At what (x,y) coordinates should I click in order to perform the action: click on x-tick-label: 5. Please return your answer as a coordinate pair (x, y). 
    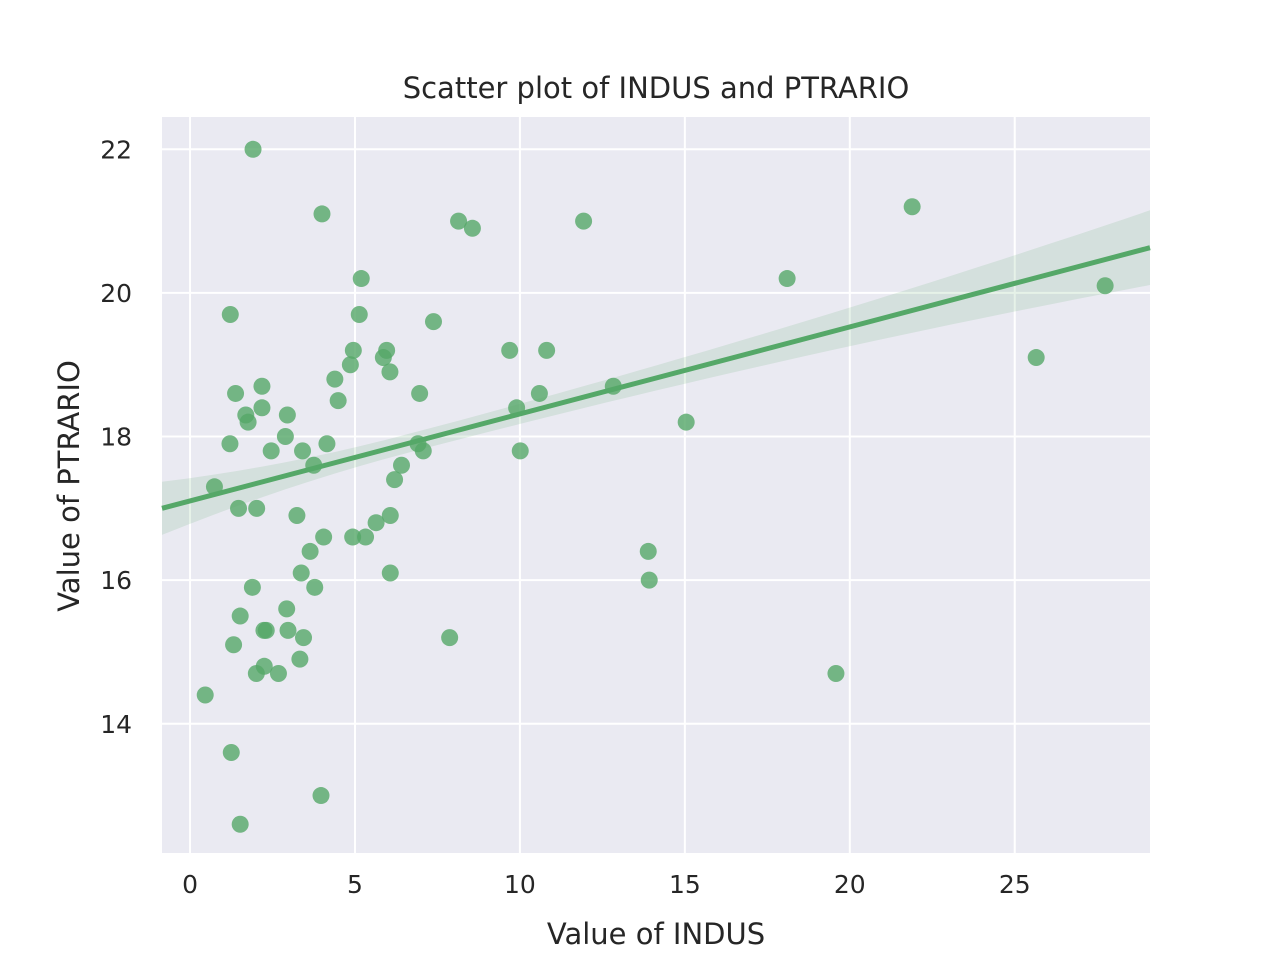
    Looking at the image, I should click on (355, 884).